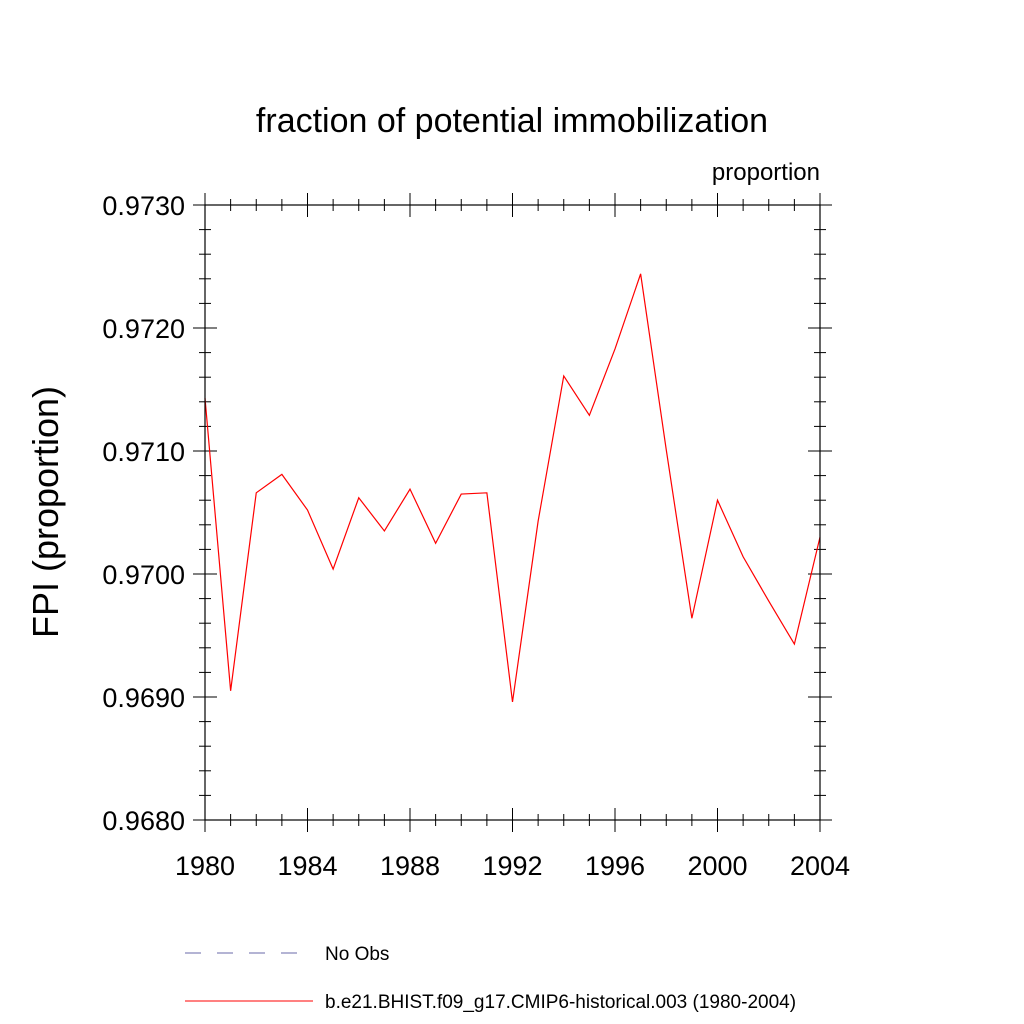 The image size is (1024, 1024). What do you see at coordinates (717, 866) in the screenshot?
I see `x-tick-label: 2000` at bounding box center [717, 866].